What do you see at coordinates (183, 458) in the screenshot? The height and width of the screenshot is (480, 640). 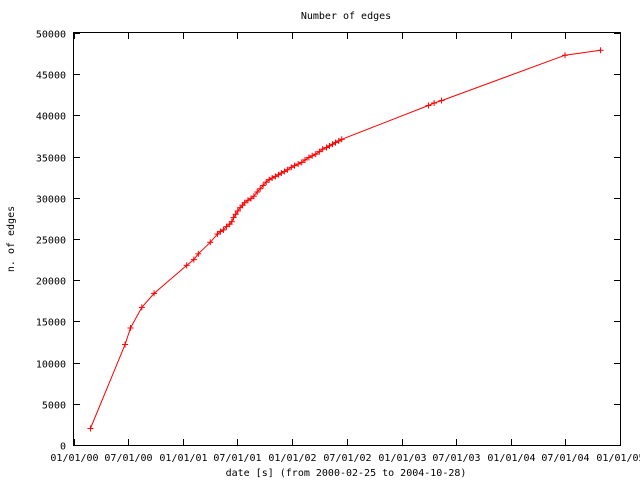 I see `x-tick-label: 01/01/01` at bounding box center [183, 458].